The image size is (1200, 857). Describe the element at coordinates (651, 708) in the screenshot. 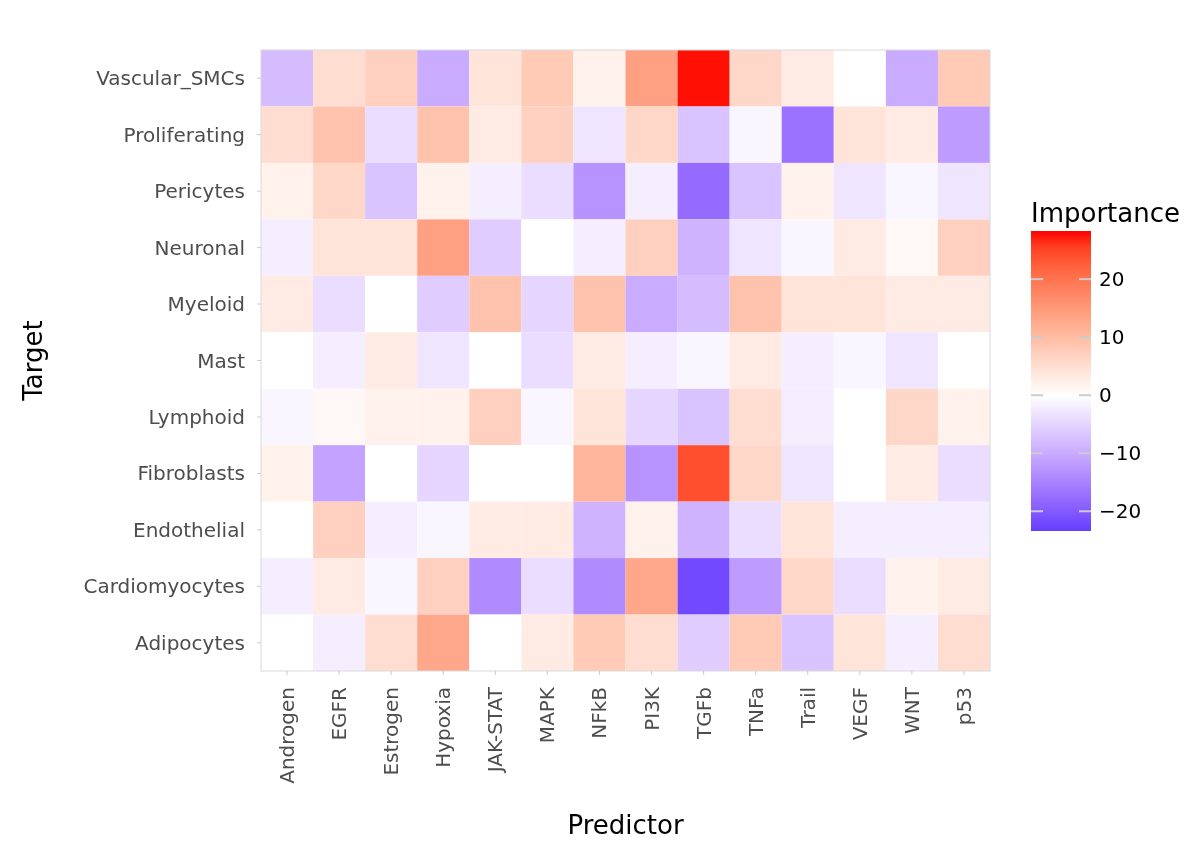

I see `x-tick-label: PI3K` at that location.